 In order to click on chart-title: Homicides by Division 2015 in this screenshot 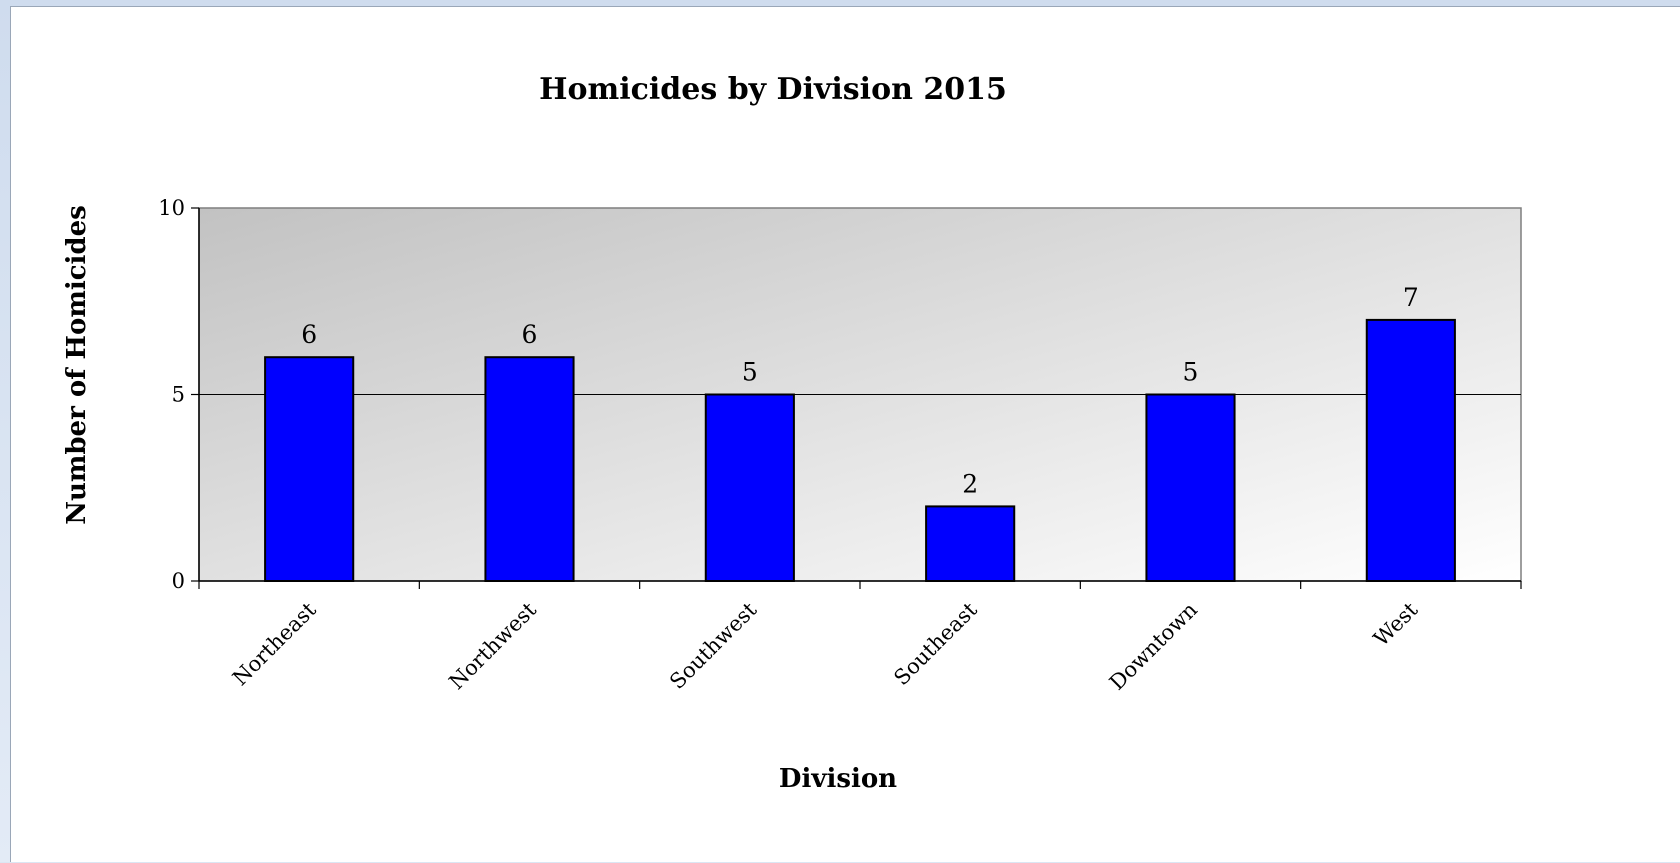, I will do `click(773, 89)`.